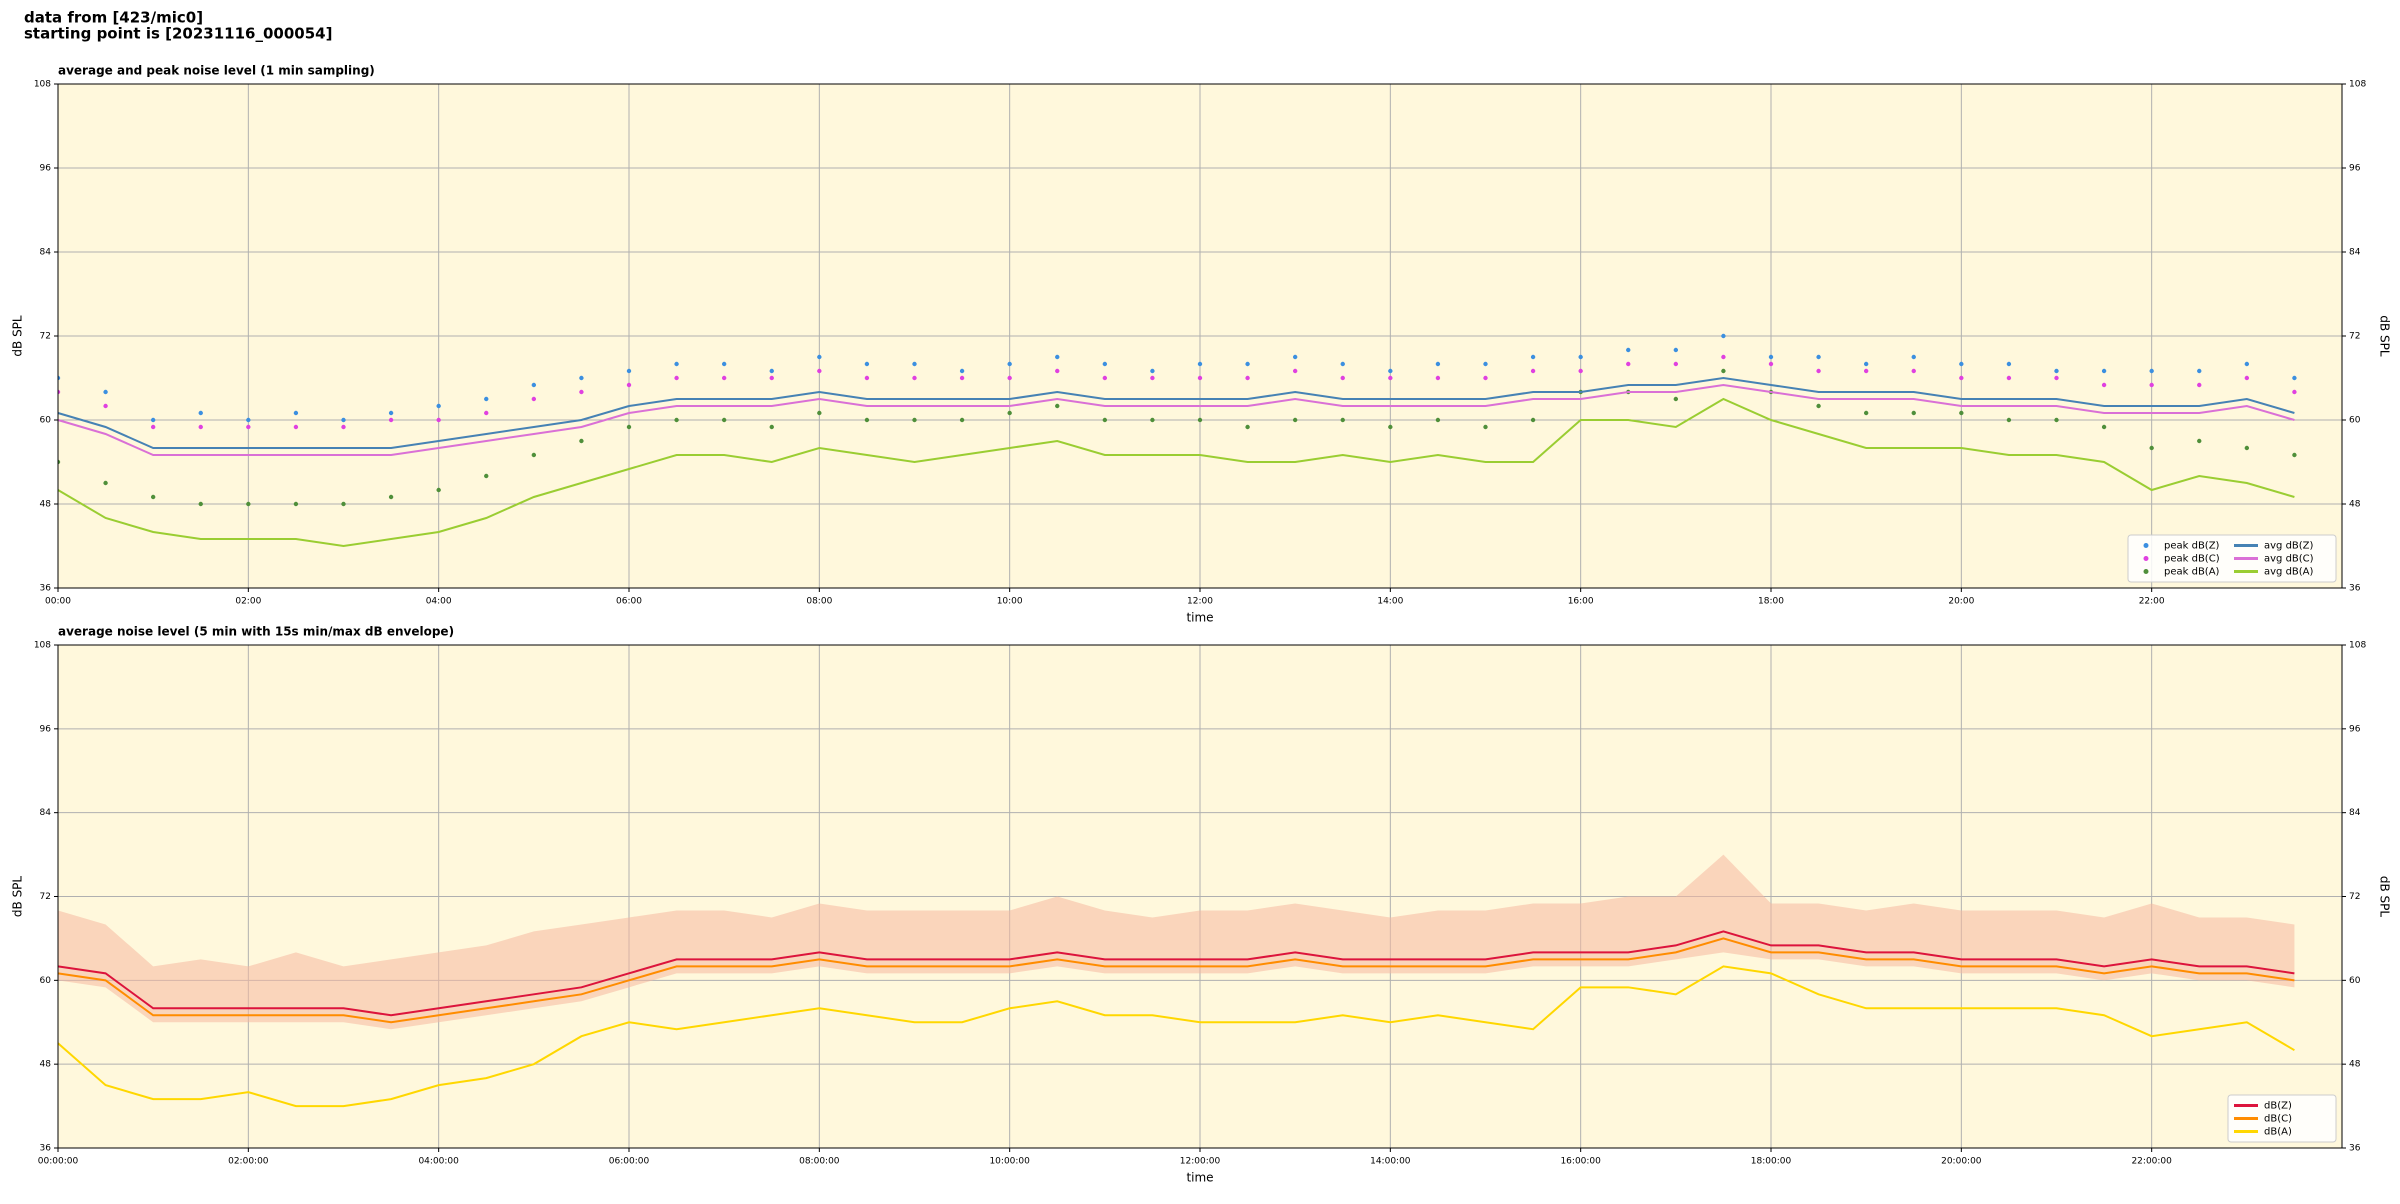 This screenshot has height=1204, width=2400. I want to click on x-tick-label: 08:00, so click(819, 602).